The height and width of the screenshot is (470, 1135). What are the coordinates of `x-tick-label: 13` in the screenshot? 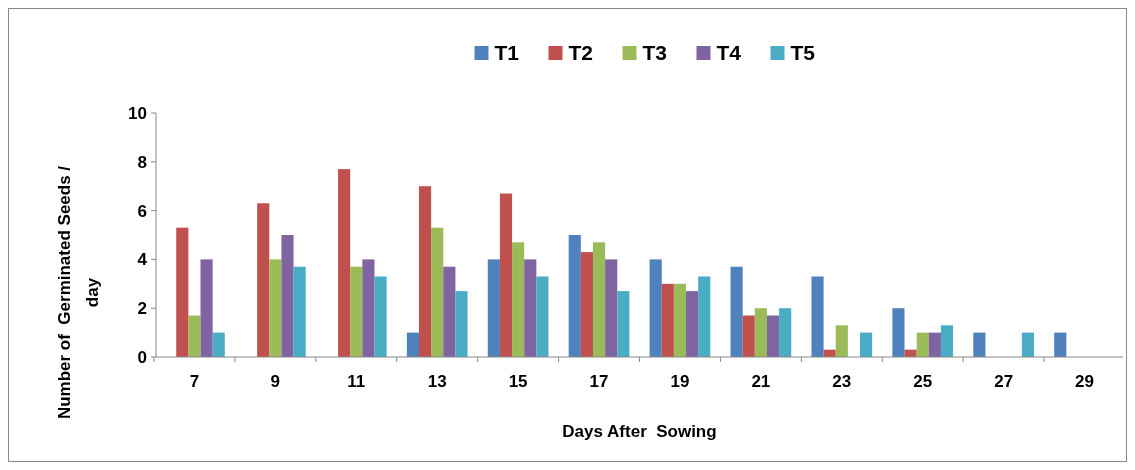 It's located at (437, 381).